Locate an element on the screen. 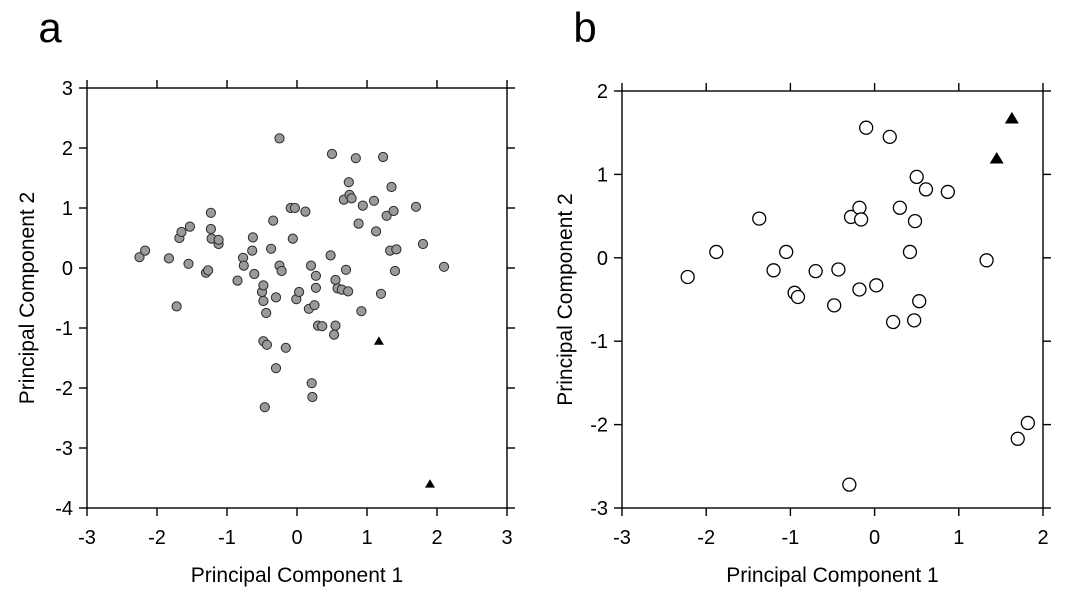 This screenshot has height=595, width=1066. y-tick-label: 3 is located at coordinates (67, 89).